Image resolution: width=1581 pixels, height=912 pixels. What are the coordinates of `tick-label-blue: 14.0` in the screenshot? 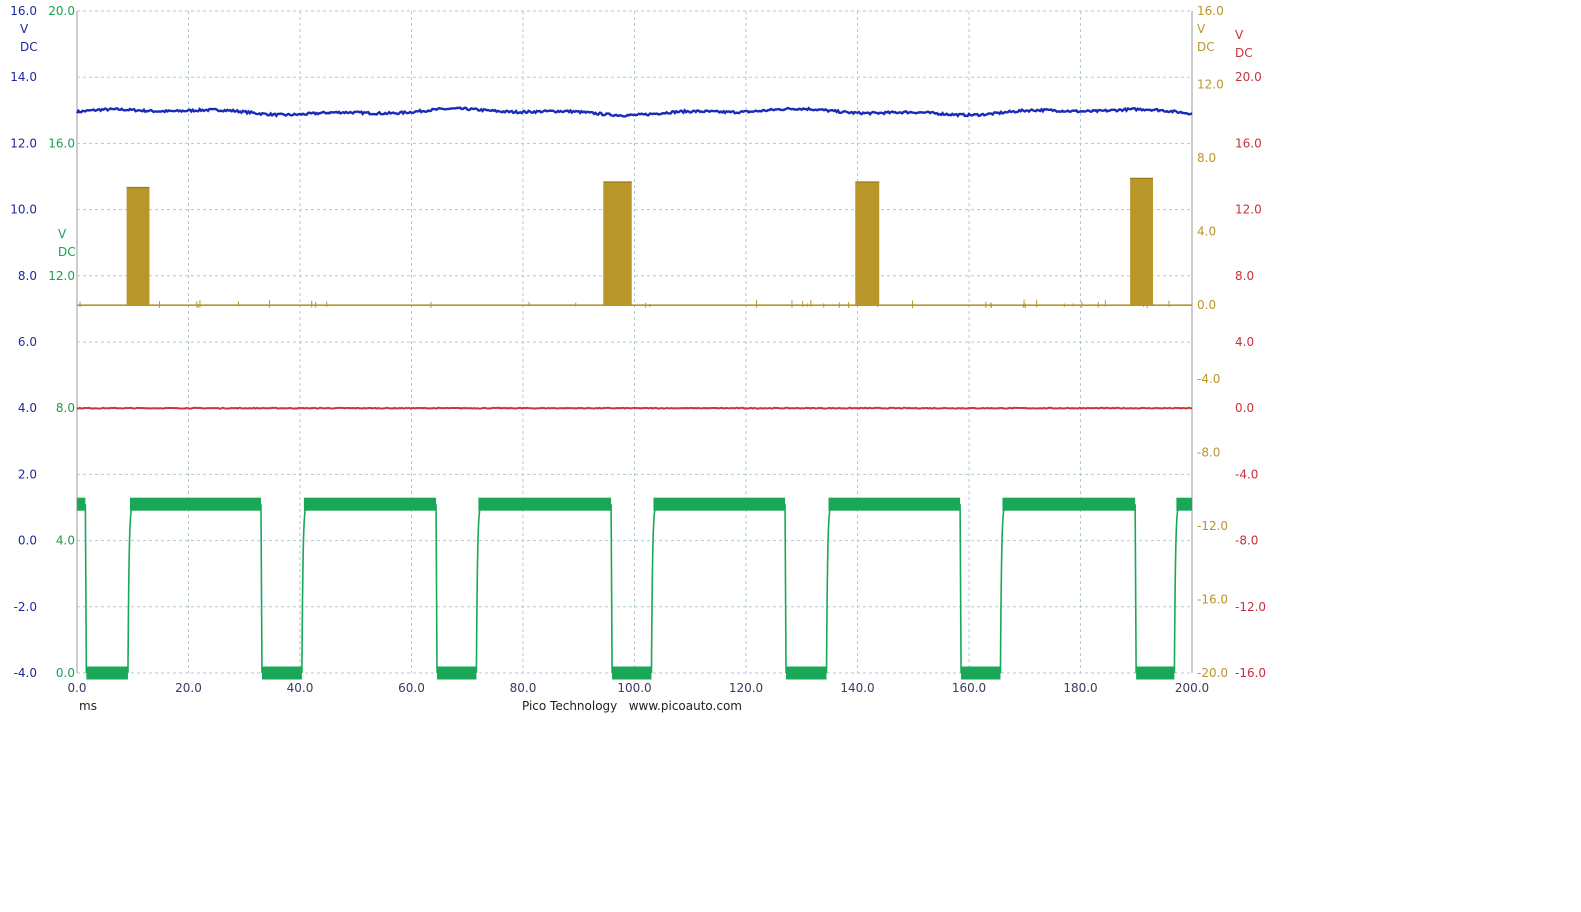 It's located at (23, 77).